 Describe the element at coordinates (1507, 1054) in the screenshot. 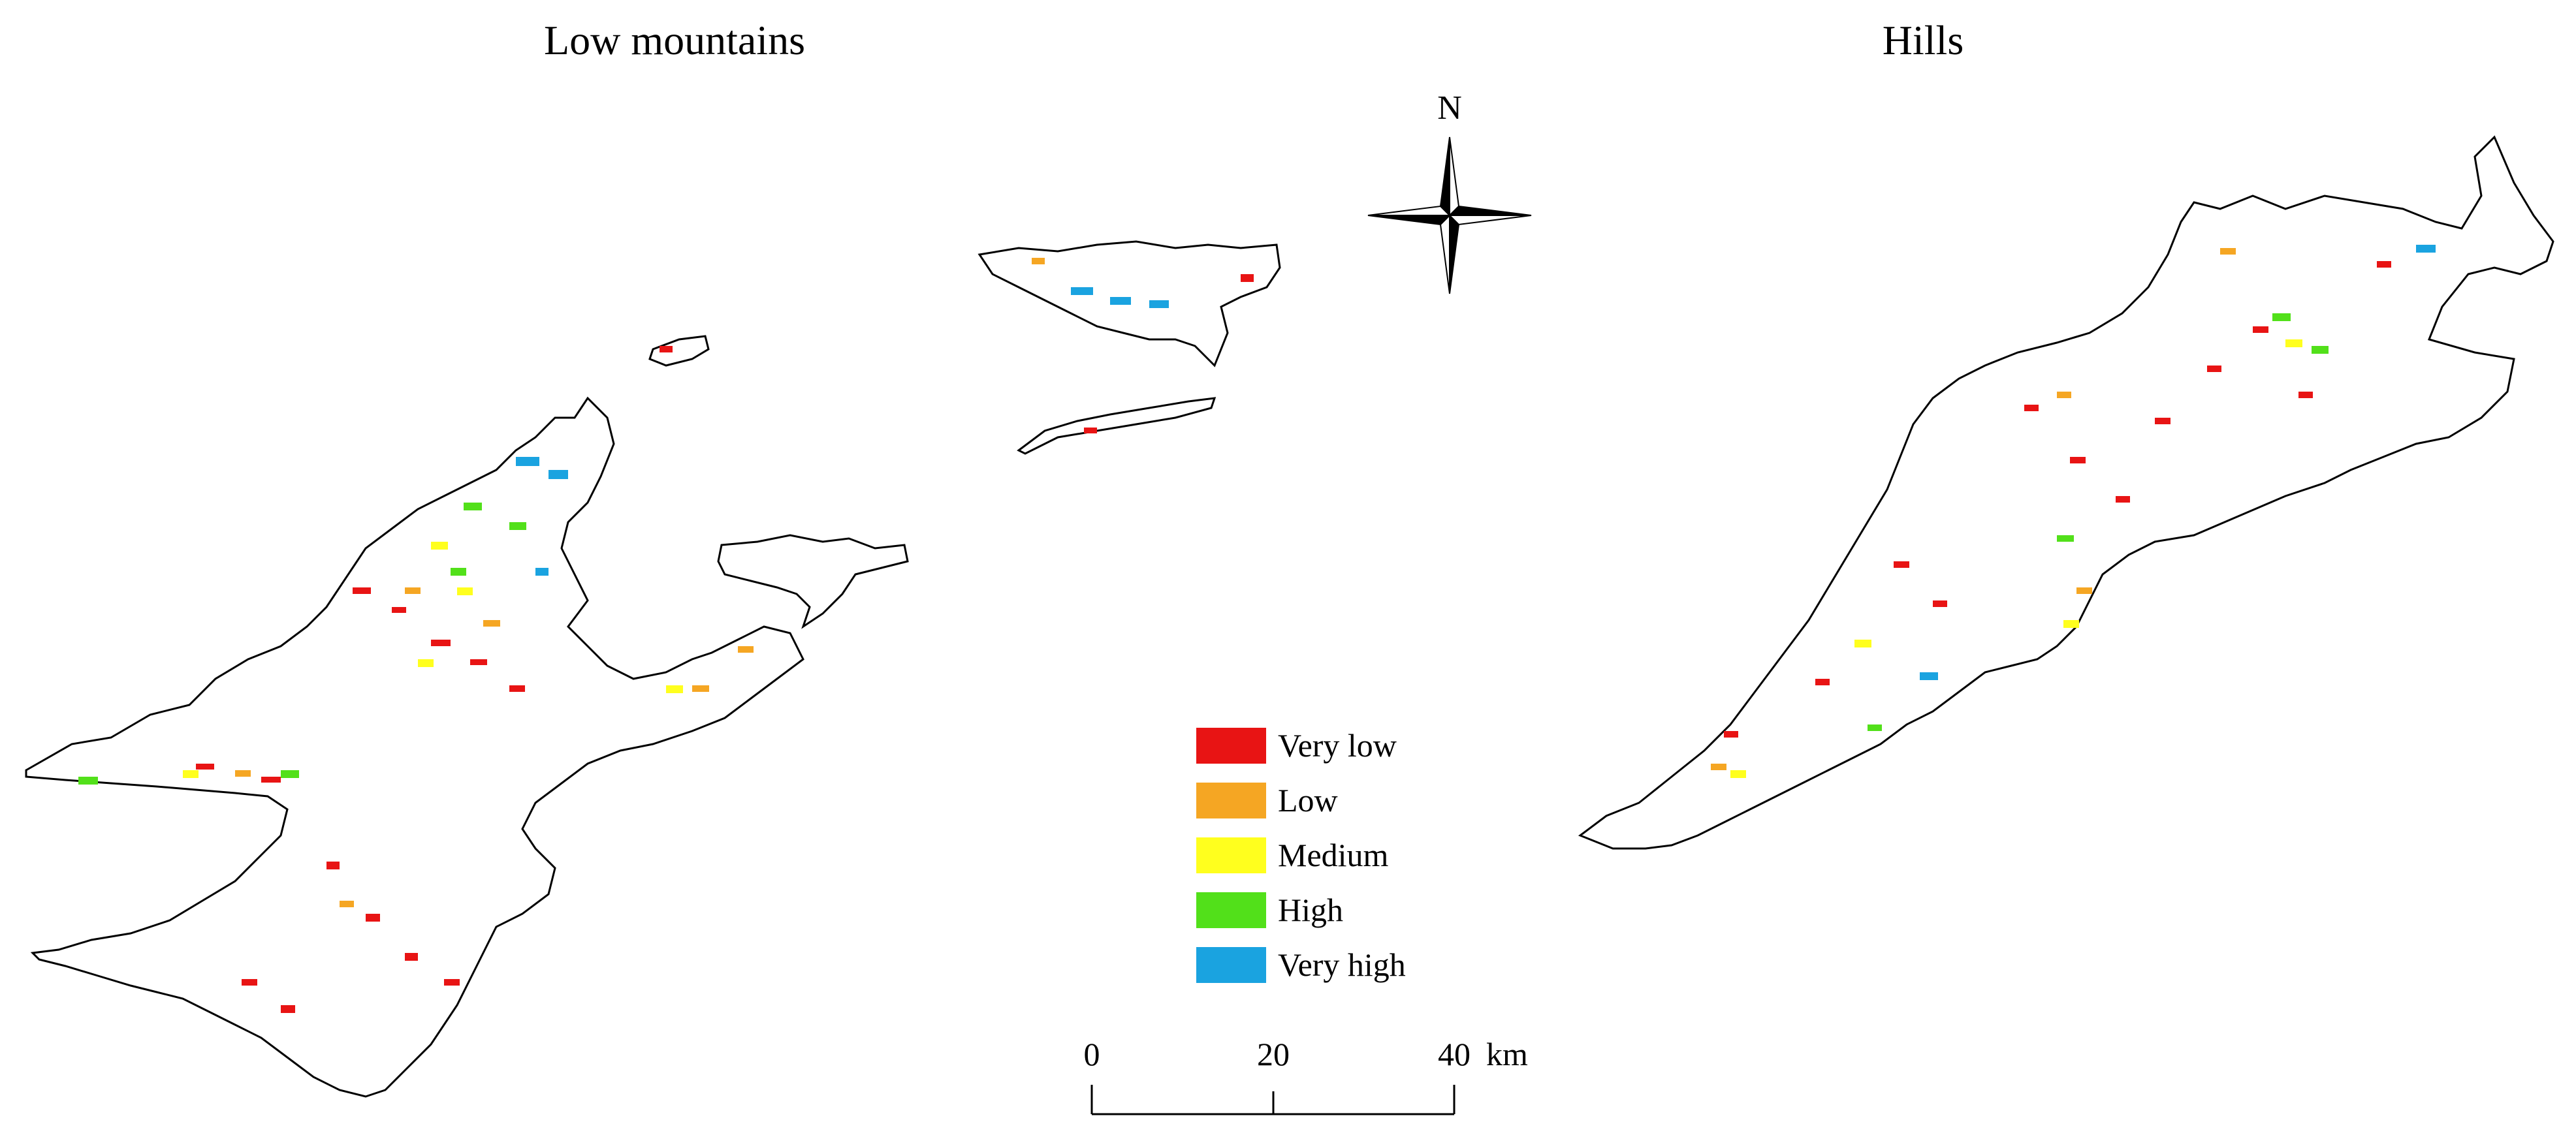

I see `scale-unit-label: km` at that location.